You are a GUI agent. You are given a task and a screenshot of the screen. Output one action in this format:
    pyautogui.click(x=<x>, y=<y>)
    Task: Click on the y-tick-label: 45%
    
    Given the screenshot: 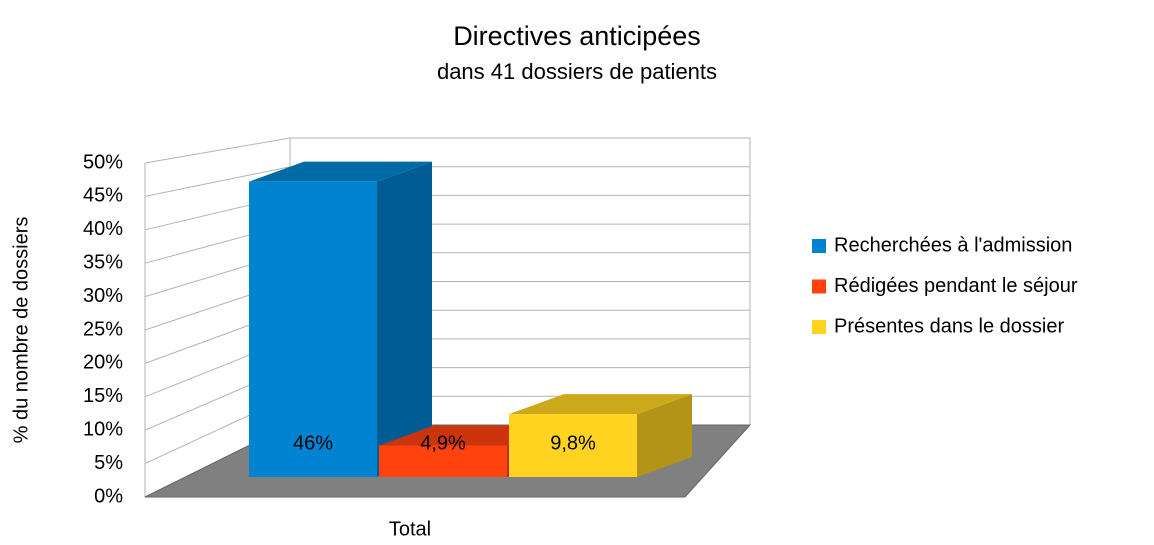 What is the action you would take?
    pyautogui.click(x=103, y=196)
    